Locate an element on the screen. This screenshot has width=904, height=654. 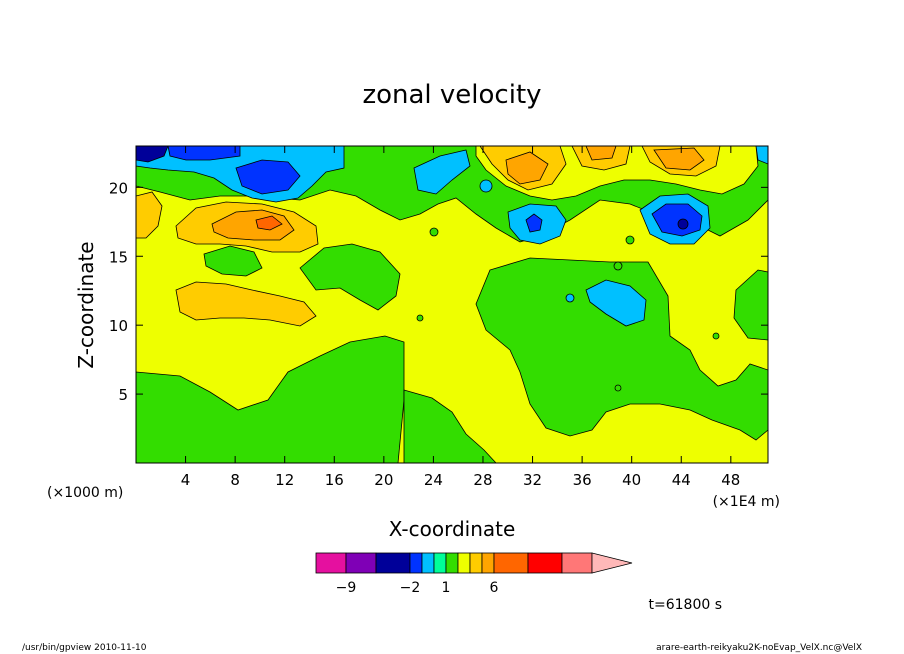
colorbar-tick-label: 6 is located at coordinates (494, 588).